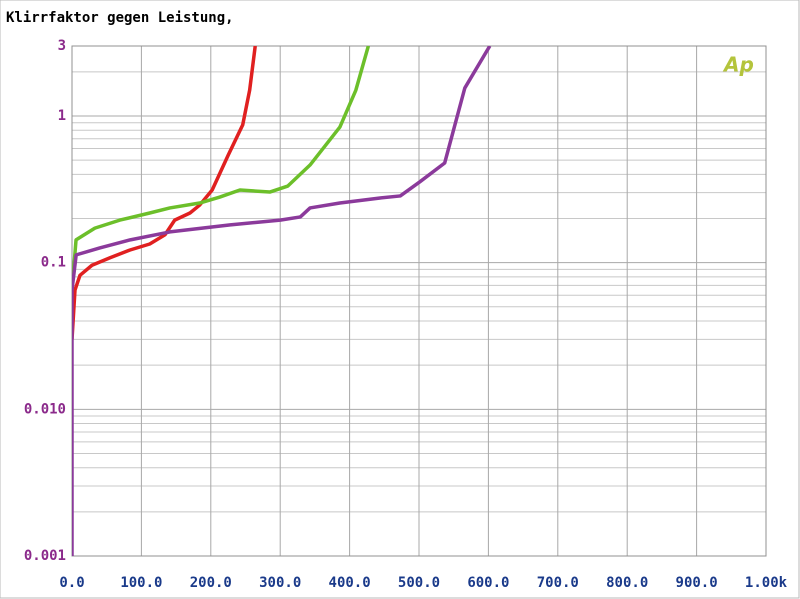 The width and height of the screenshot is (800, 599). What do you see at coordinates (280, 583) in the screenshot?
I see `x-tick-label: 300.0` at bounding box center [280, 583].